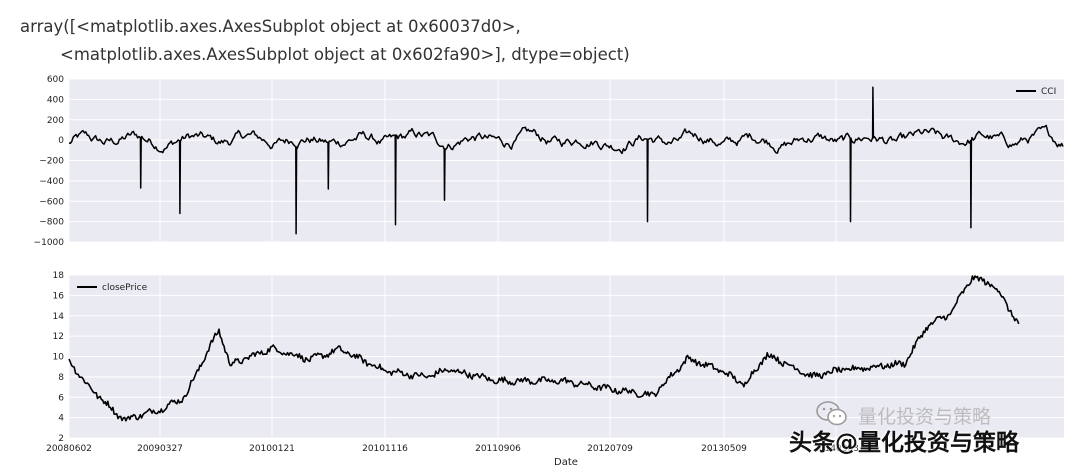 The width and height of the screenshot is (1080, 469). Describe the element at coordinates (59, 317) in the screenshot. I see `y-tick-label: 14` at that location.